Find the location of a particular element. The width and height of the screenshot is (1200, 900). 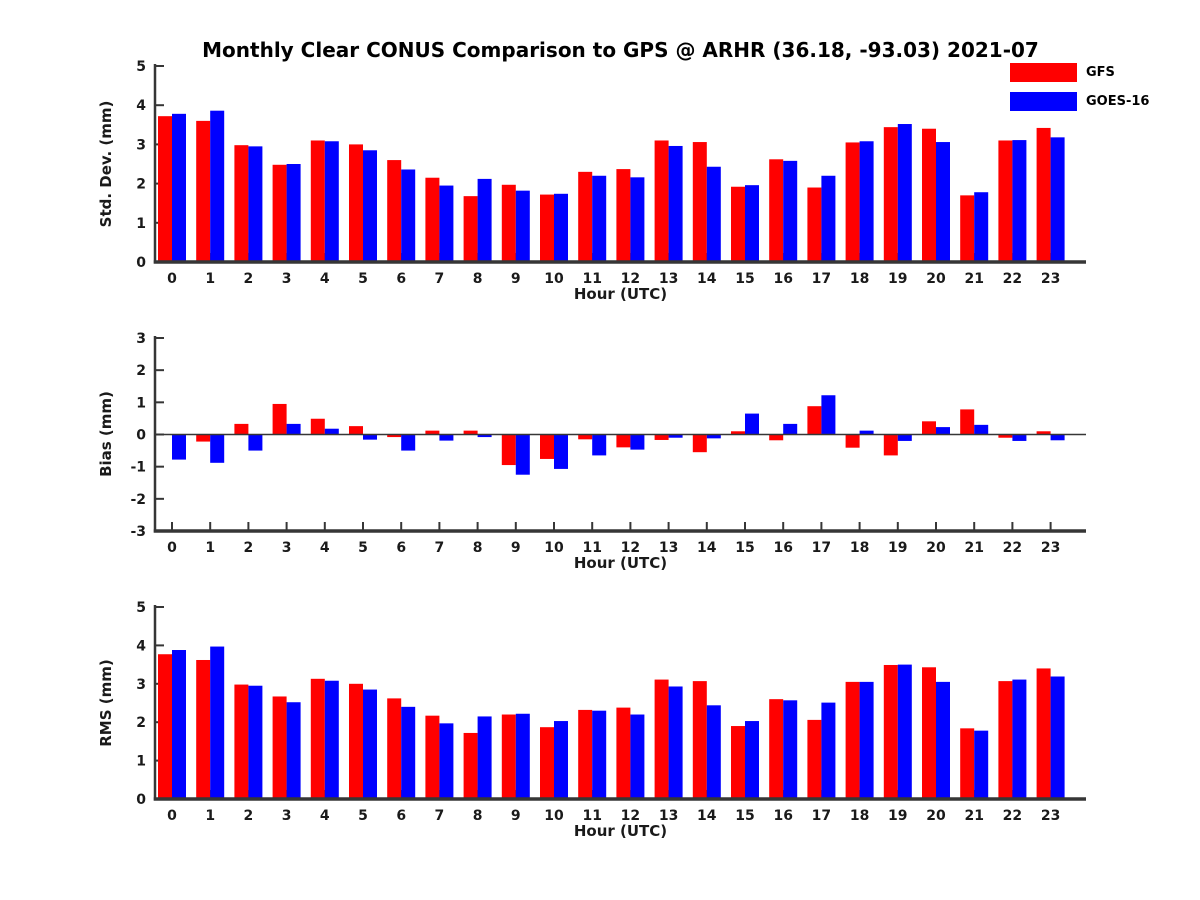

y-tick-label: 1 is located at coordinates (141, 762).